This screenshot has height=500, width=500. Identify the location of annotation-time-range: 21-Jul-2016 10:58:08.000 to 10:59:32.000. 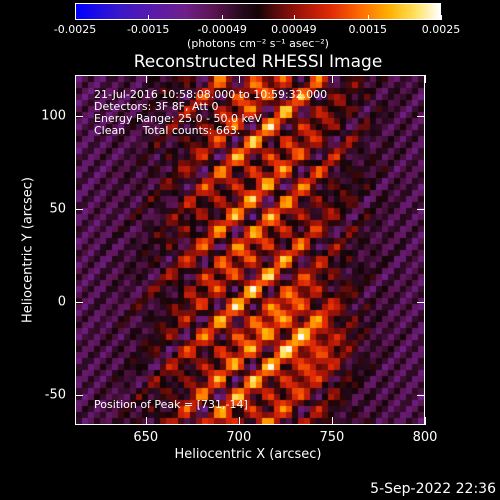
(211, 94).